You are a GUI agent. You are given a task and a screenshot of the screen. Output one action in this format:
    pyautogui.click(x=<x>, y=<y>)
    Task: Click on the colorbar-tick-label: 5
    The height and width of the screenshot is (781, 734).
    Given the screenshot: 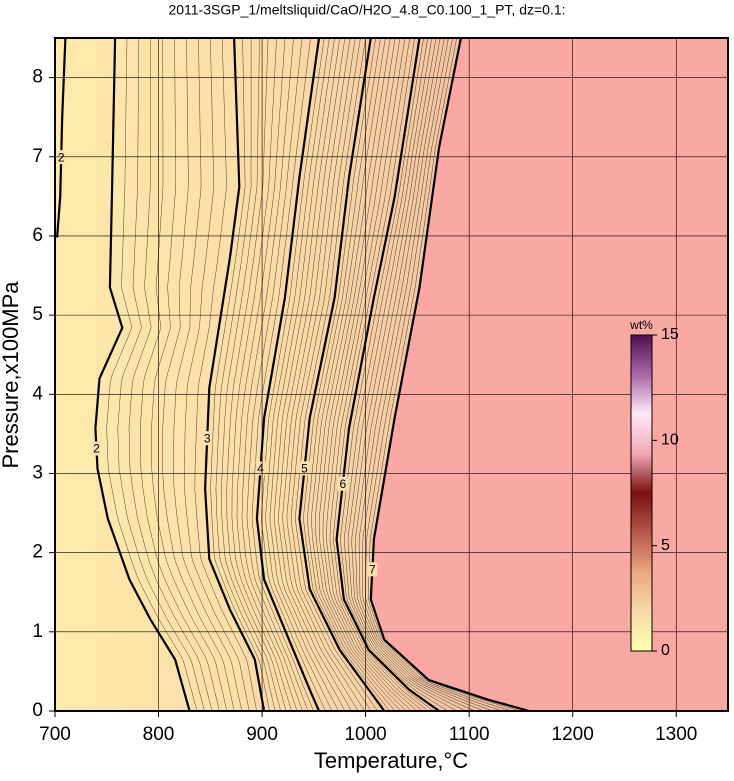 What is the action you would take?
    pyautogui.click(x=665, y=545)
    